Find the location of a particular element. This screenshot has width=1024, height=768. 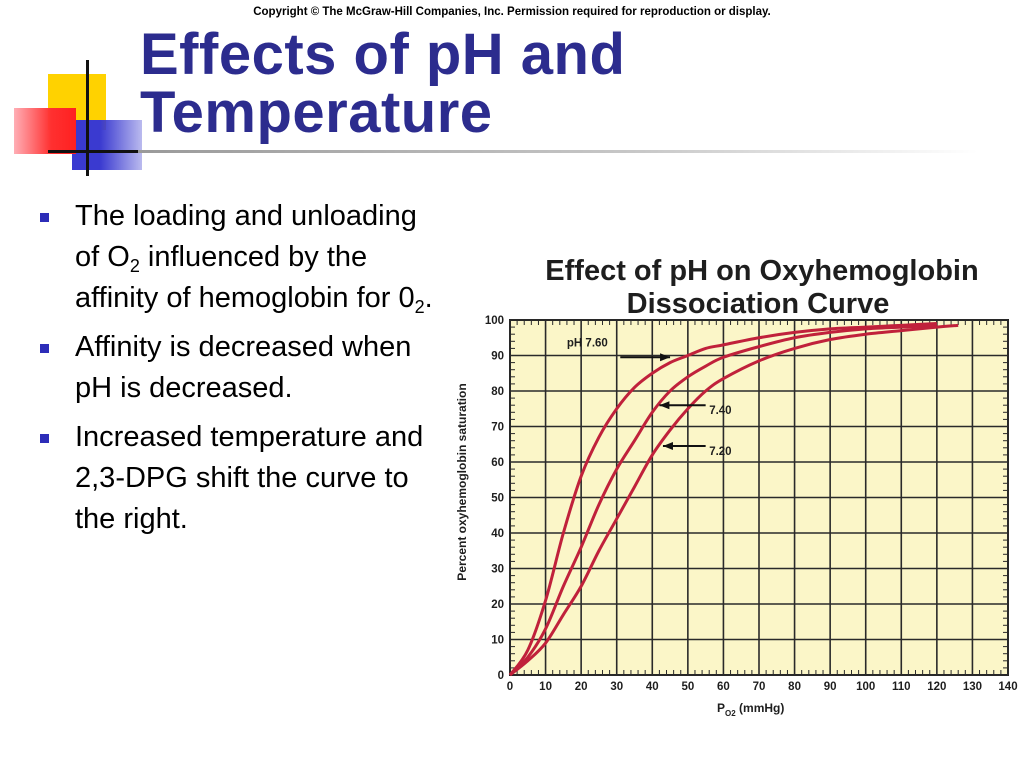

x-ticks: 0 10 20 30 40 50 60 70 80 90 100 110 120 130 140 is located at coordinates (762, 687).